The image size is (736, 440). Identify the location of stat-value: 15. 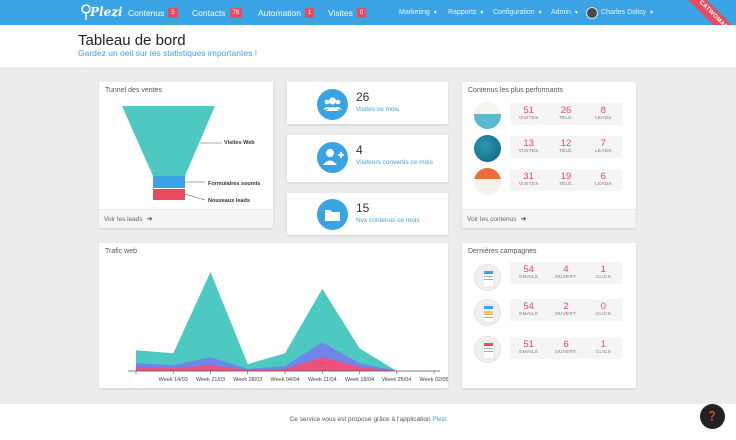
(363, 208).